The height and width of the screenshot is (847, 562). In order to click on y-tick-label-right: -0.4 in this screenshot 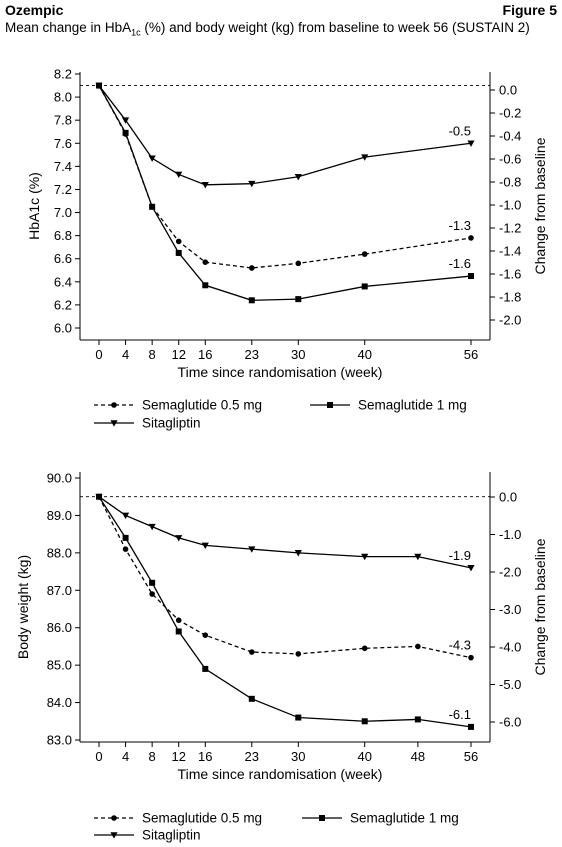, I will do `click(510, 136)`.